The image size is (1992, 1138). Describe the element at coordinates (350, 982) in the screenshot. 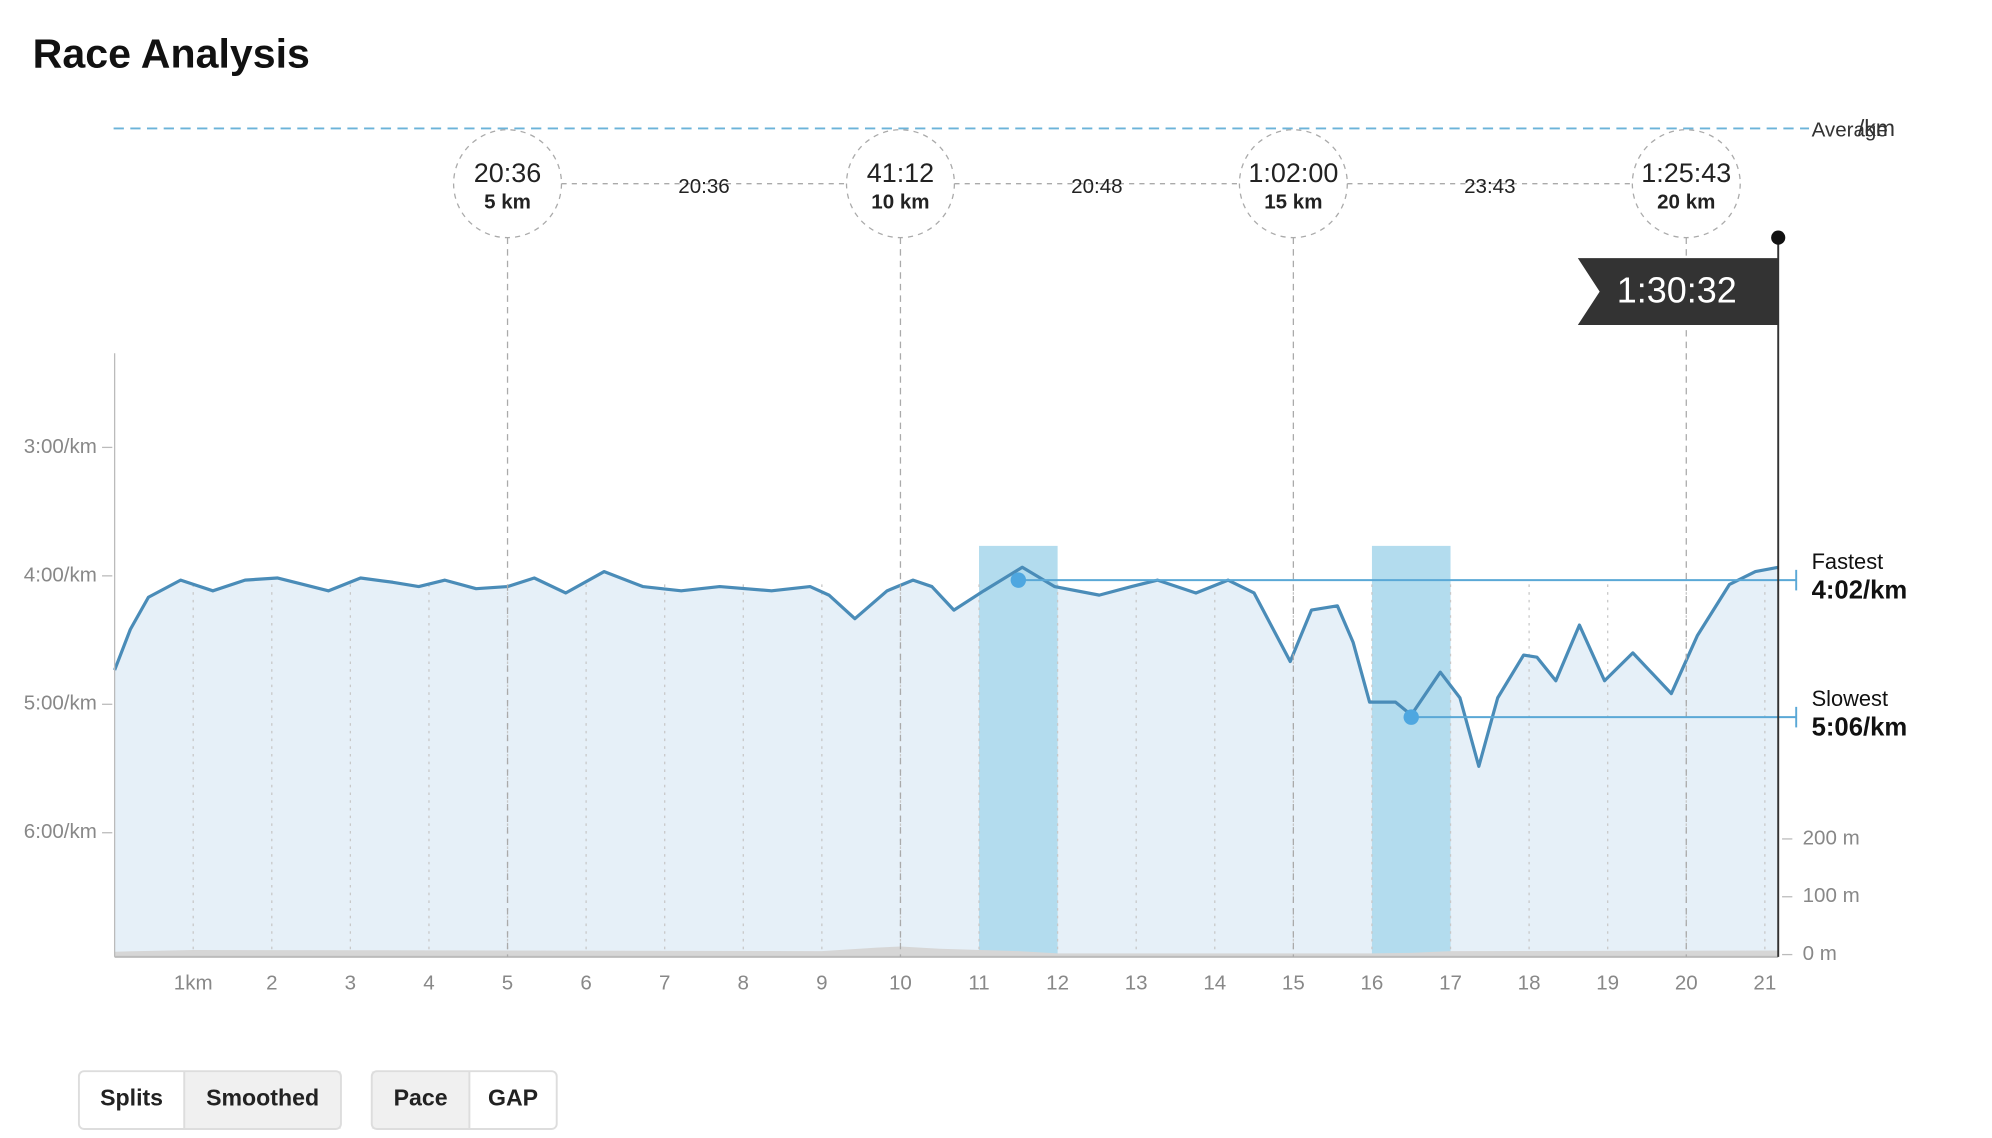

I see `x-tick-label: 3` at that location.